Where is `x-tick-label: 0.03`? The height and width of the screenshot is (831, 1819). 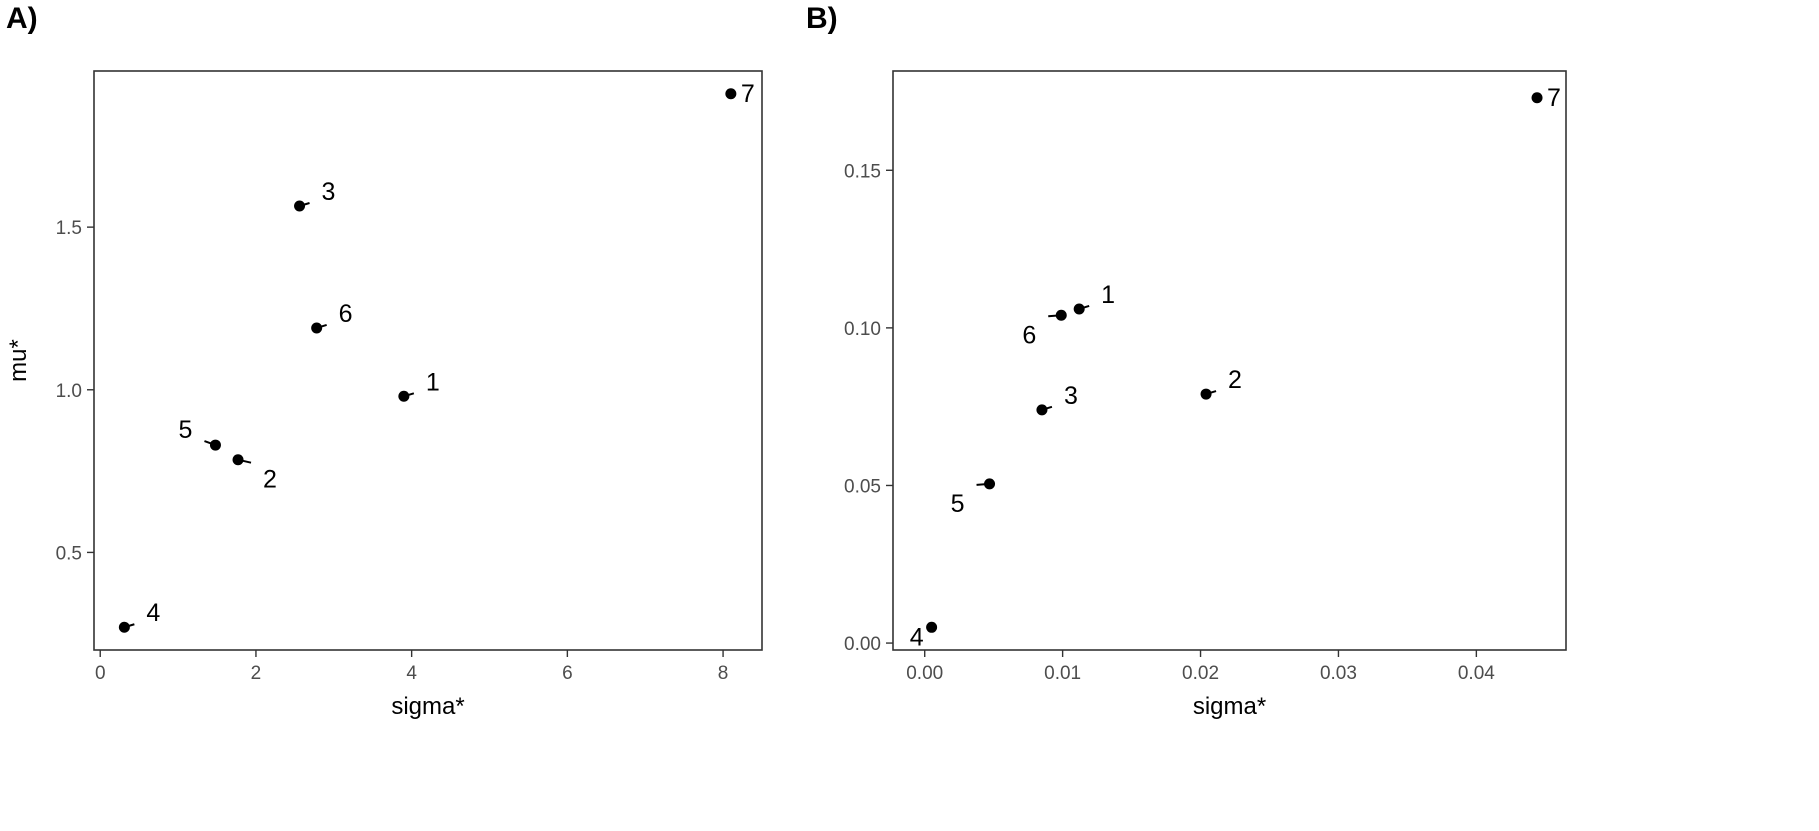
x-tick-label: 0.03 is located at coordinates (1338, 673).